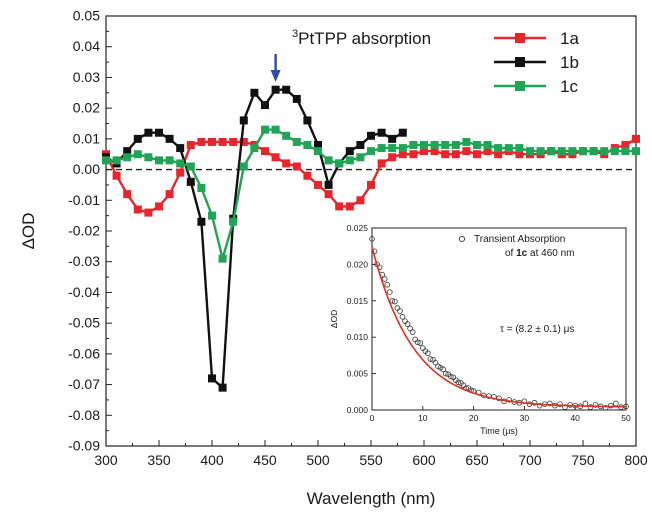  What do you see at coordinates (569, 86) in the screenshot?
I see `legend-label-1c: 1c` at bounding box center [569, 86].